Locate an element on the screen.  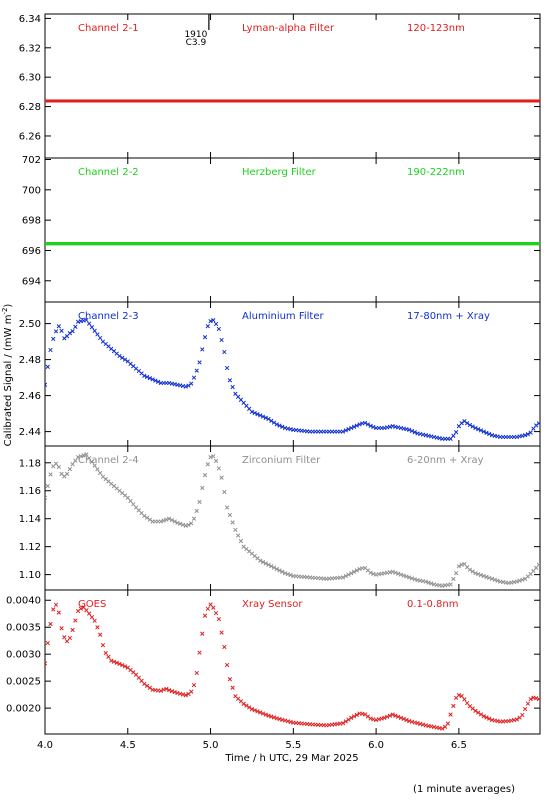
y-tick-label: 700 is located at coordinates (31, 190).